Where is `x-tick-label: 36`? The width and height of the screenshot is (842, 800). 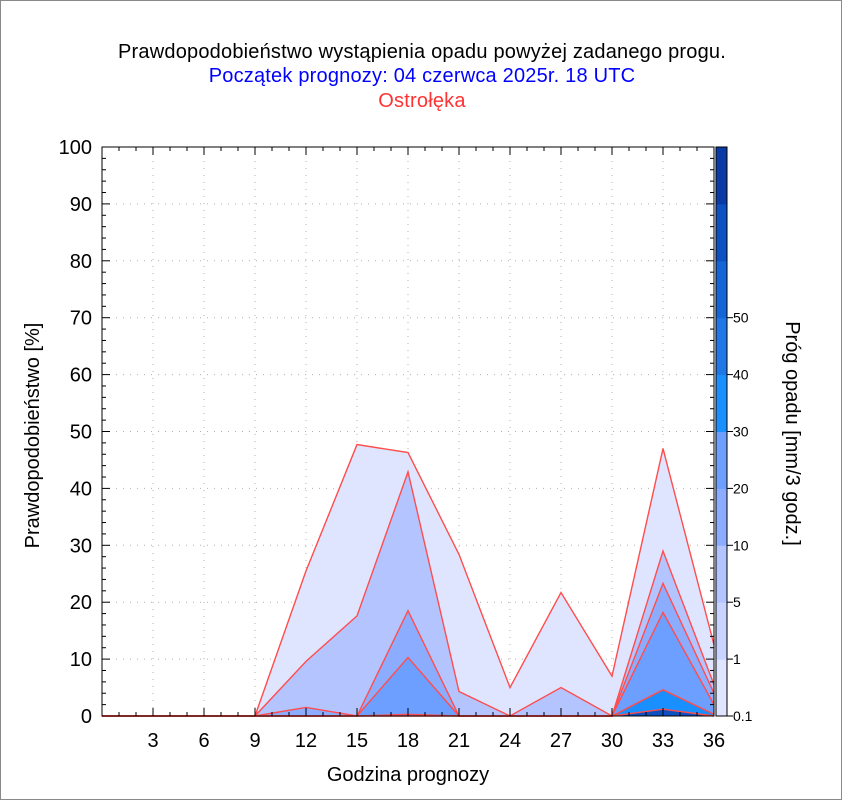
x-tick-label: 36 is located at coordinates (714, 741).